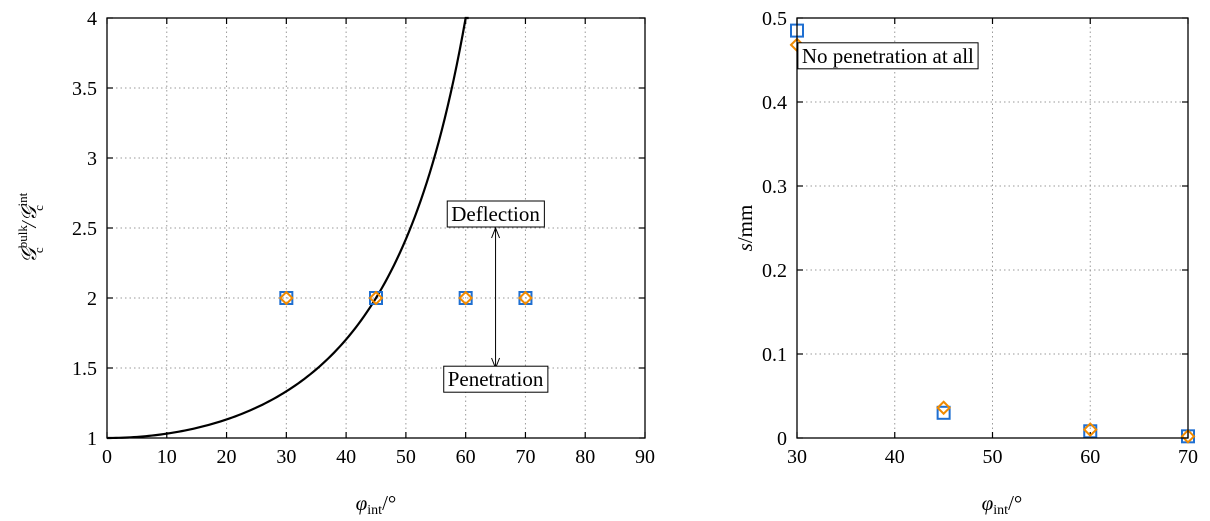 The width and height of the screenshot is (1210, 521). I want to click on left-y-tick-label: 2, so click(92, 299).